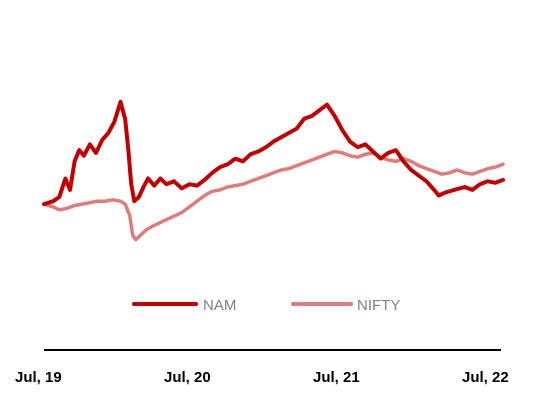 The height and width of the screenshot is (419, 539). What do you see at coordinates (262, 377) in the screenshot?
I see `x-axis-ticks: Jul, 19 Jul, 20 Jul, 21 Jul, 22` at bounding box center [262, 377].